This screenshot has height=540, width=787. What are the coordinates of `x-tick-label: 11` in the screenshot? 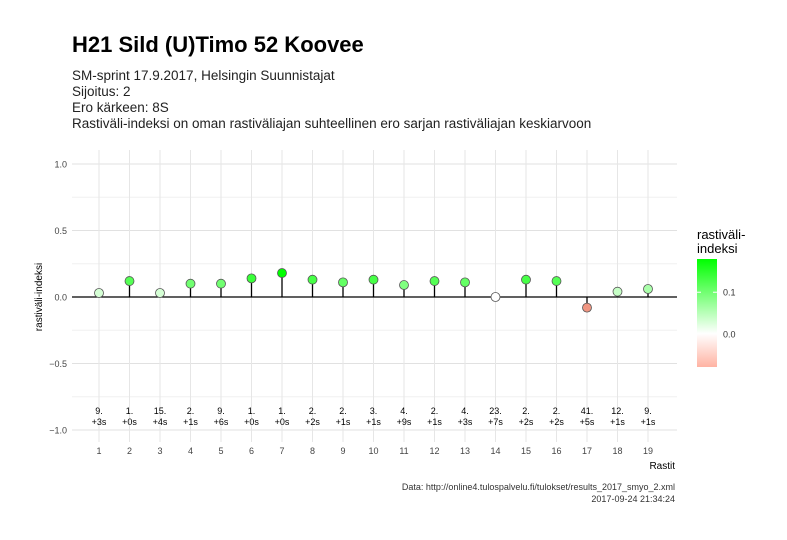 It's located at (403, 451).